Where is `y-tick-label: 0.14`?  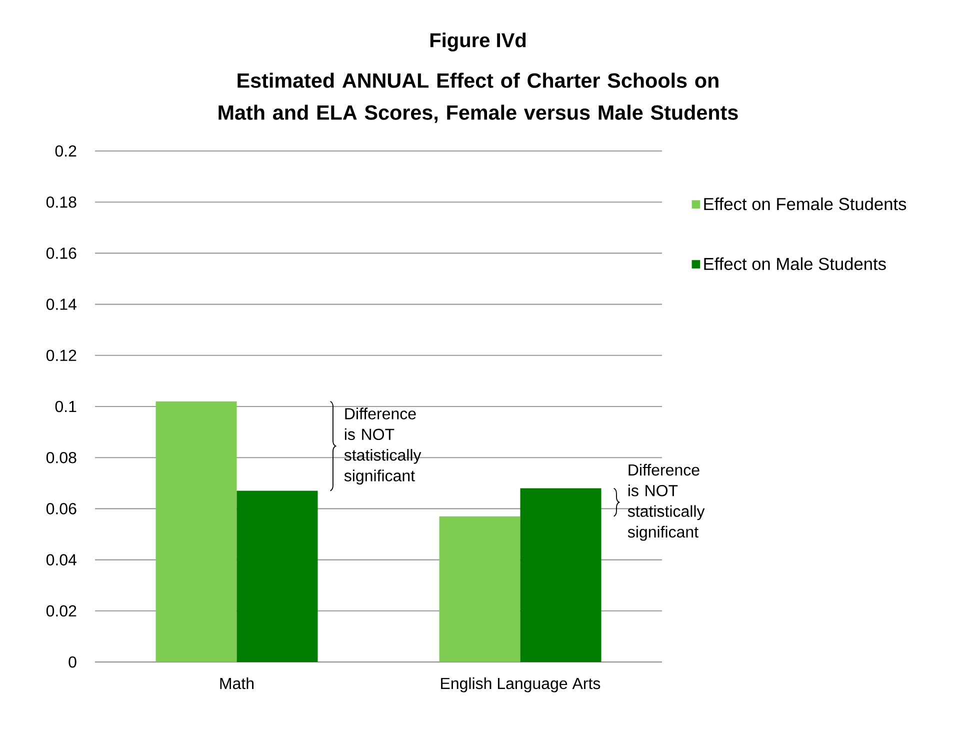 y-tick-label: 0.14 is located at coordinates (61, 304).